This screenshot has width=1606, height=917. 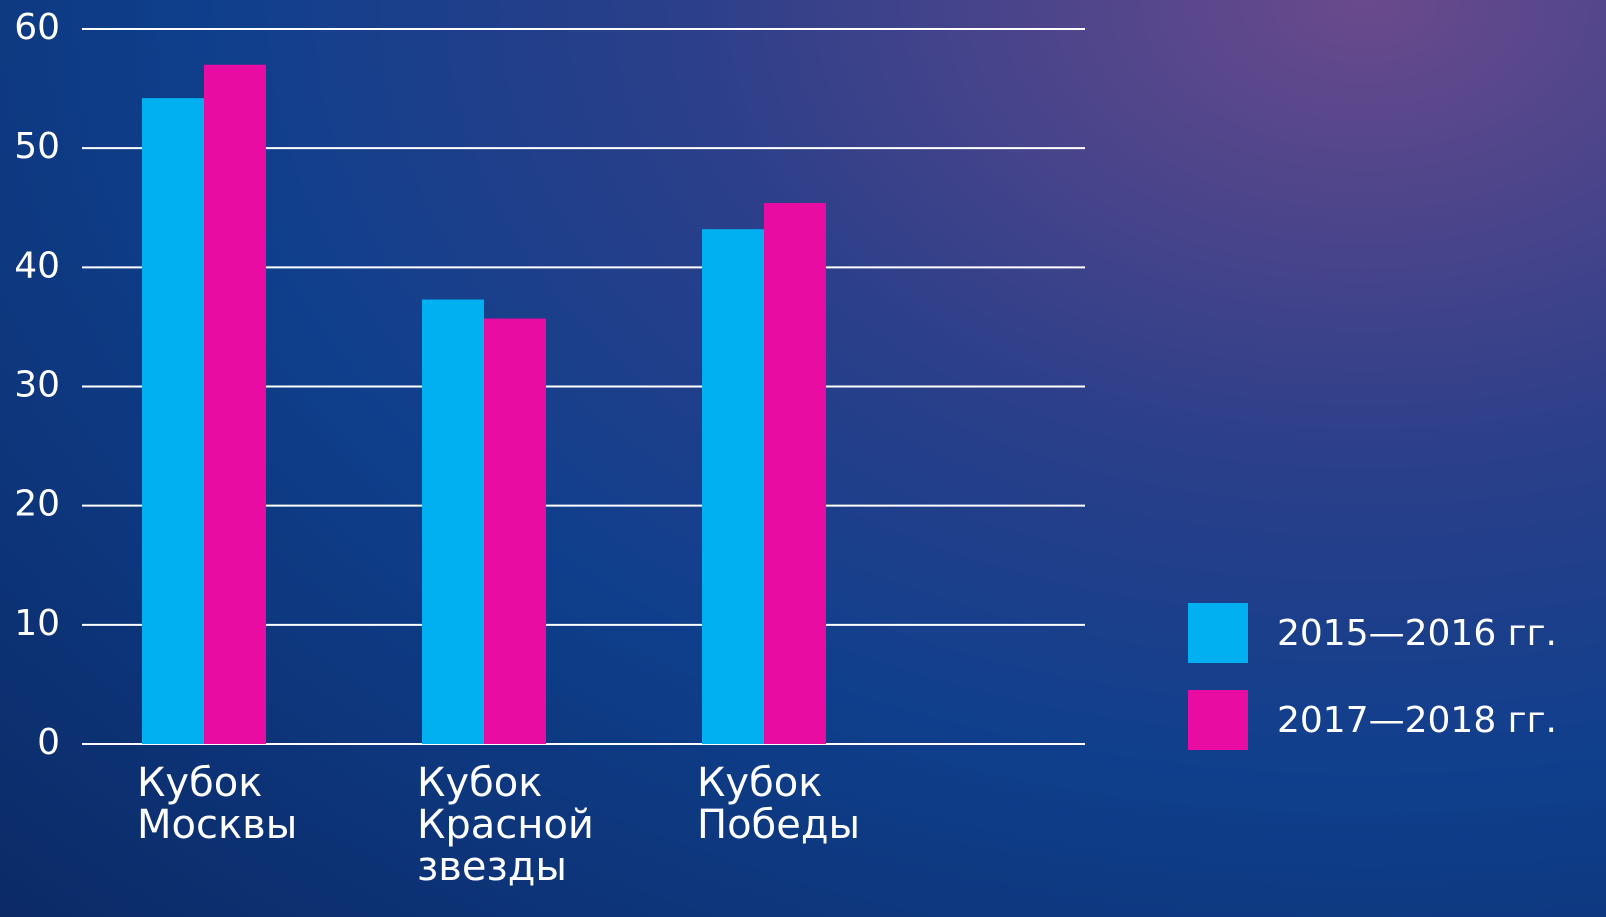 What do you see at coordinates (505, 825) in the screenshot?
I see `x-tick-label: Кубок Красной звезды` at bounding box center [505, 825].